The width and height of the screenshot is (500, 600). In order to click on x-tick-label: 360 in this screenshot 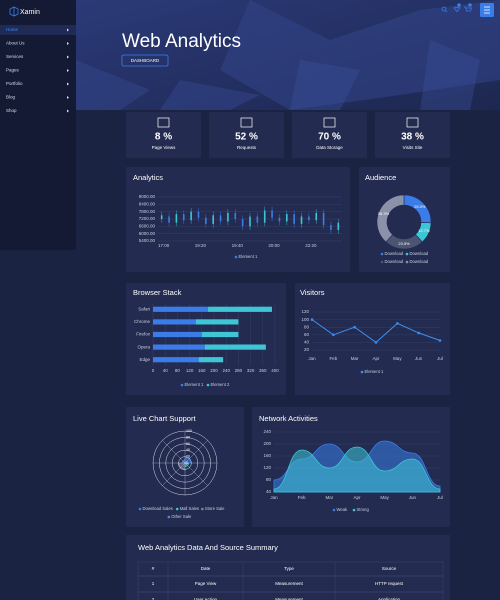, I will do `click(263, 370)`.